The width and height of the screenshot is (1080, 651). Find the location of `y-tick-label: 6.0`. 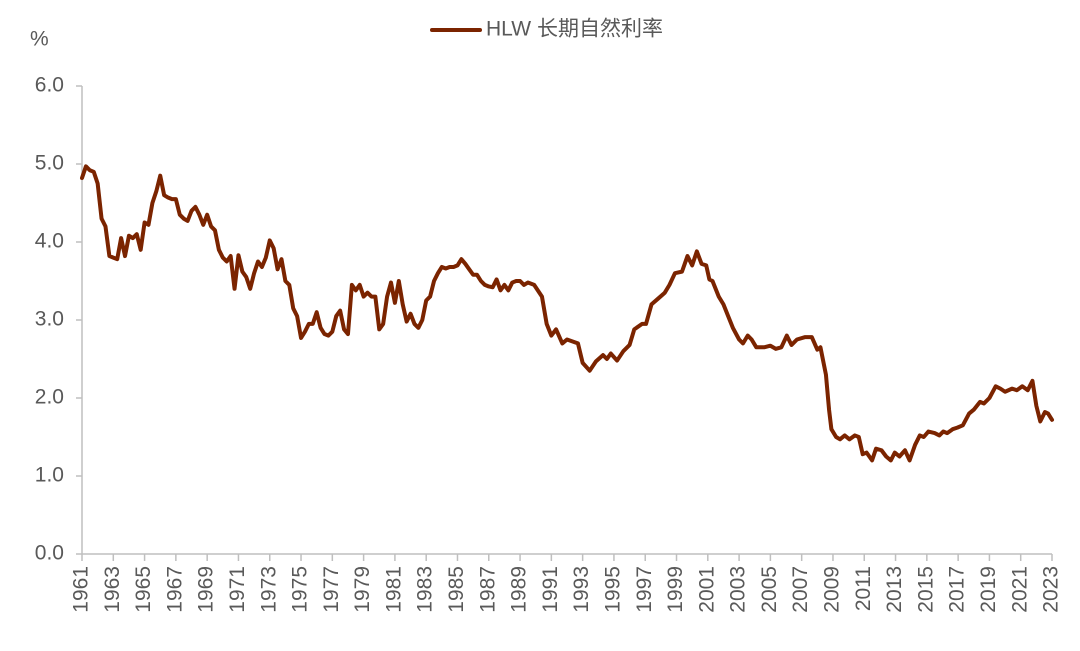

y-tick-label: 6.0 is located at coordinates (49, 85).